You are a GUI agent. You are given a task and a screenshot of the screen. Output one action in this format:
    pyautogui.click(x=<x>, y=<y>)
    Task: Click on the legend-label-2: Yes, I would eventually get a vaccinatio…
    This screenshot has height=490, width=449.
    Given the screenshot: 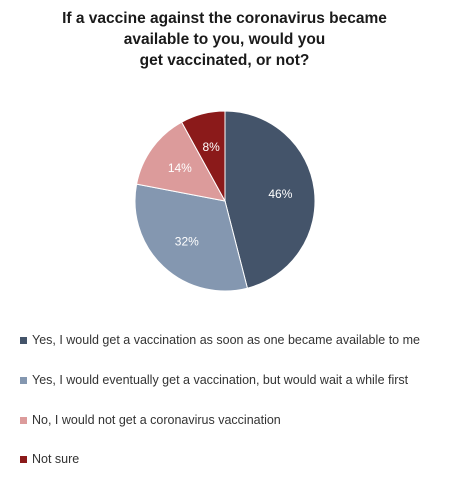 What is the action you would take?
    pyautogui.click(x=220, y=380)
    